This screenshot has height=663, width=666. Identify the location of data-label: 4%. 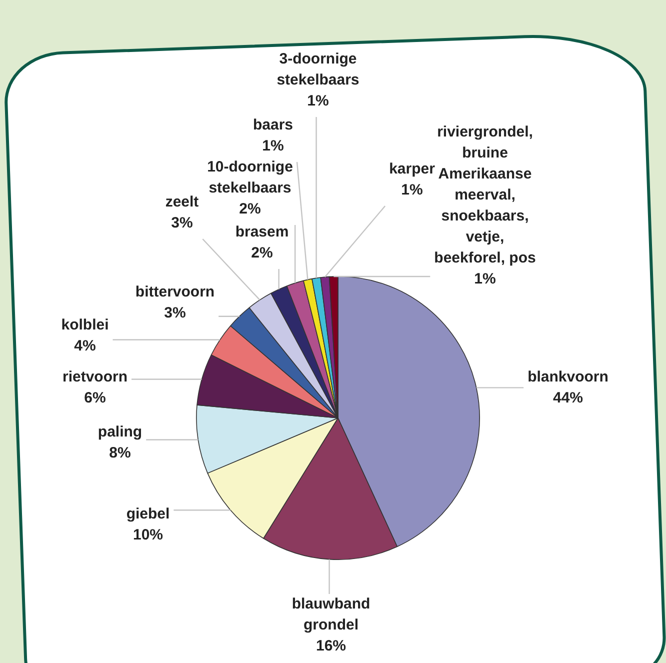
(85, 346).